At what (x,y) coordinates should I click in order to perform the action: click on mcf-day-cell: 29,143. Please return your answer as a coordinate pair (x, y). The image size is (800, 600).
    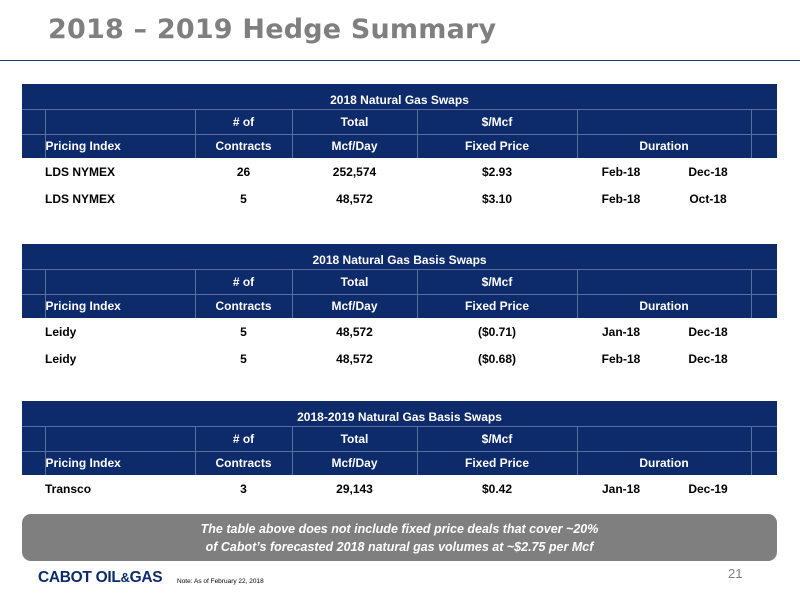
    Looking at the image, I should click on (354, 488).